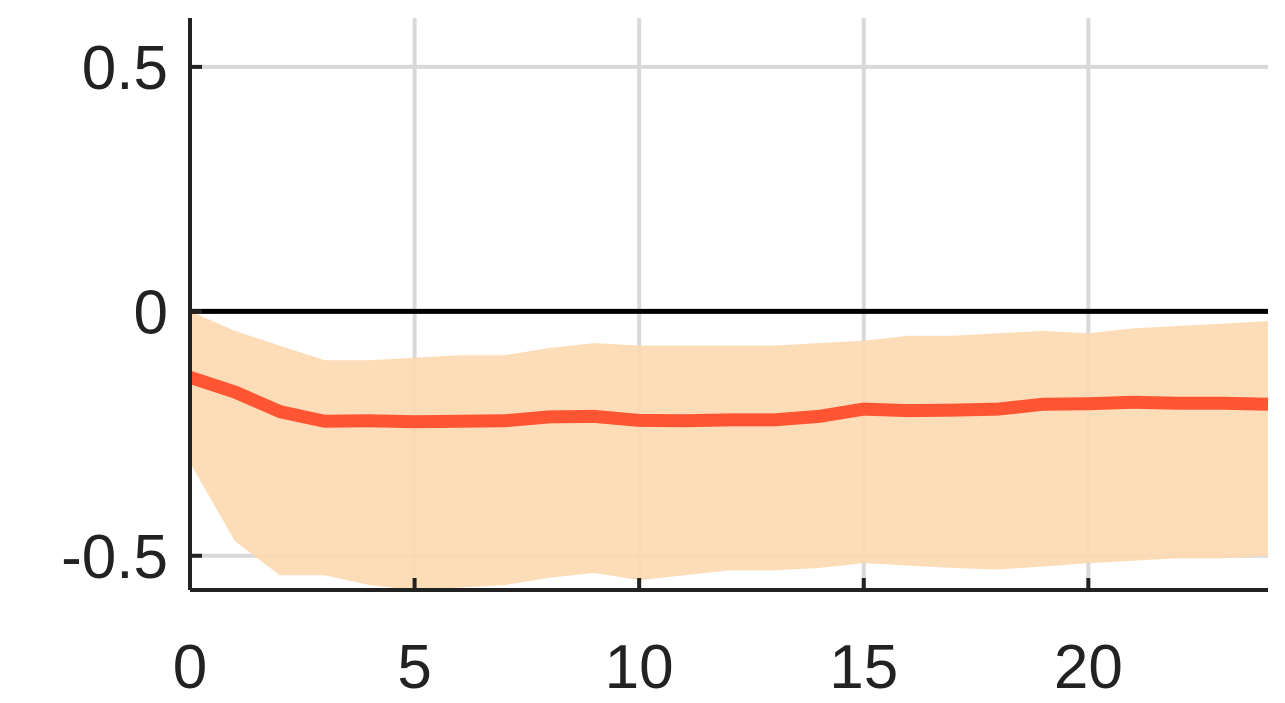 The width and height of the screenshot is (1285, 703). What do you see at coordinates (190, 667) in the screenshot?
I see `x-tick-label: 0` at bounding box center [190, 667].